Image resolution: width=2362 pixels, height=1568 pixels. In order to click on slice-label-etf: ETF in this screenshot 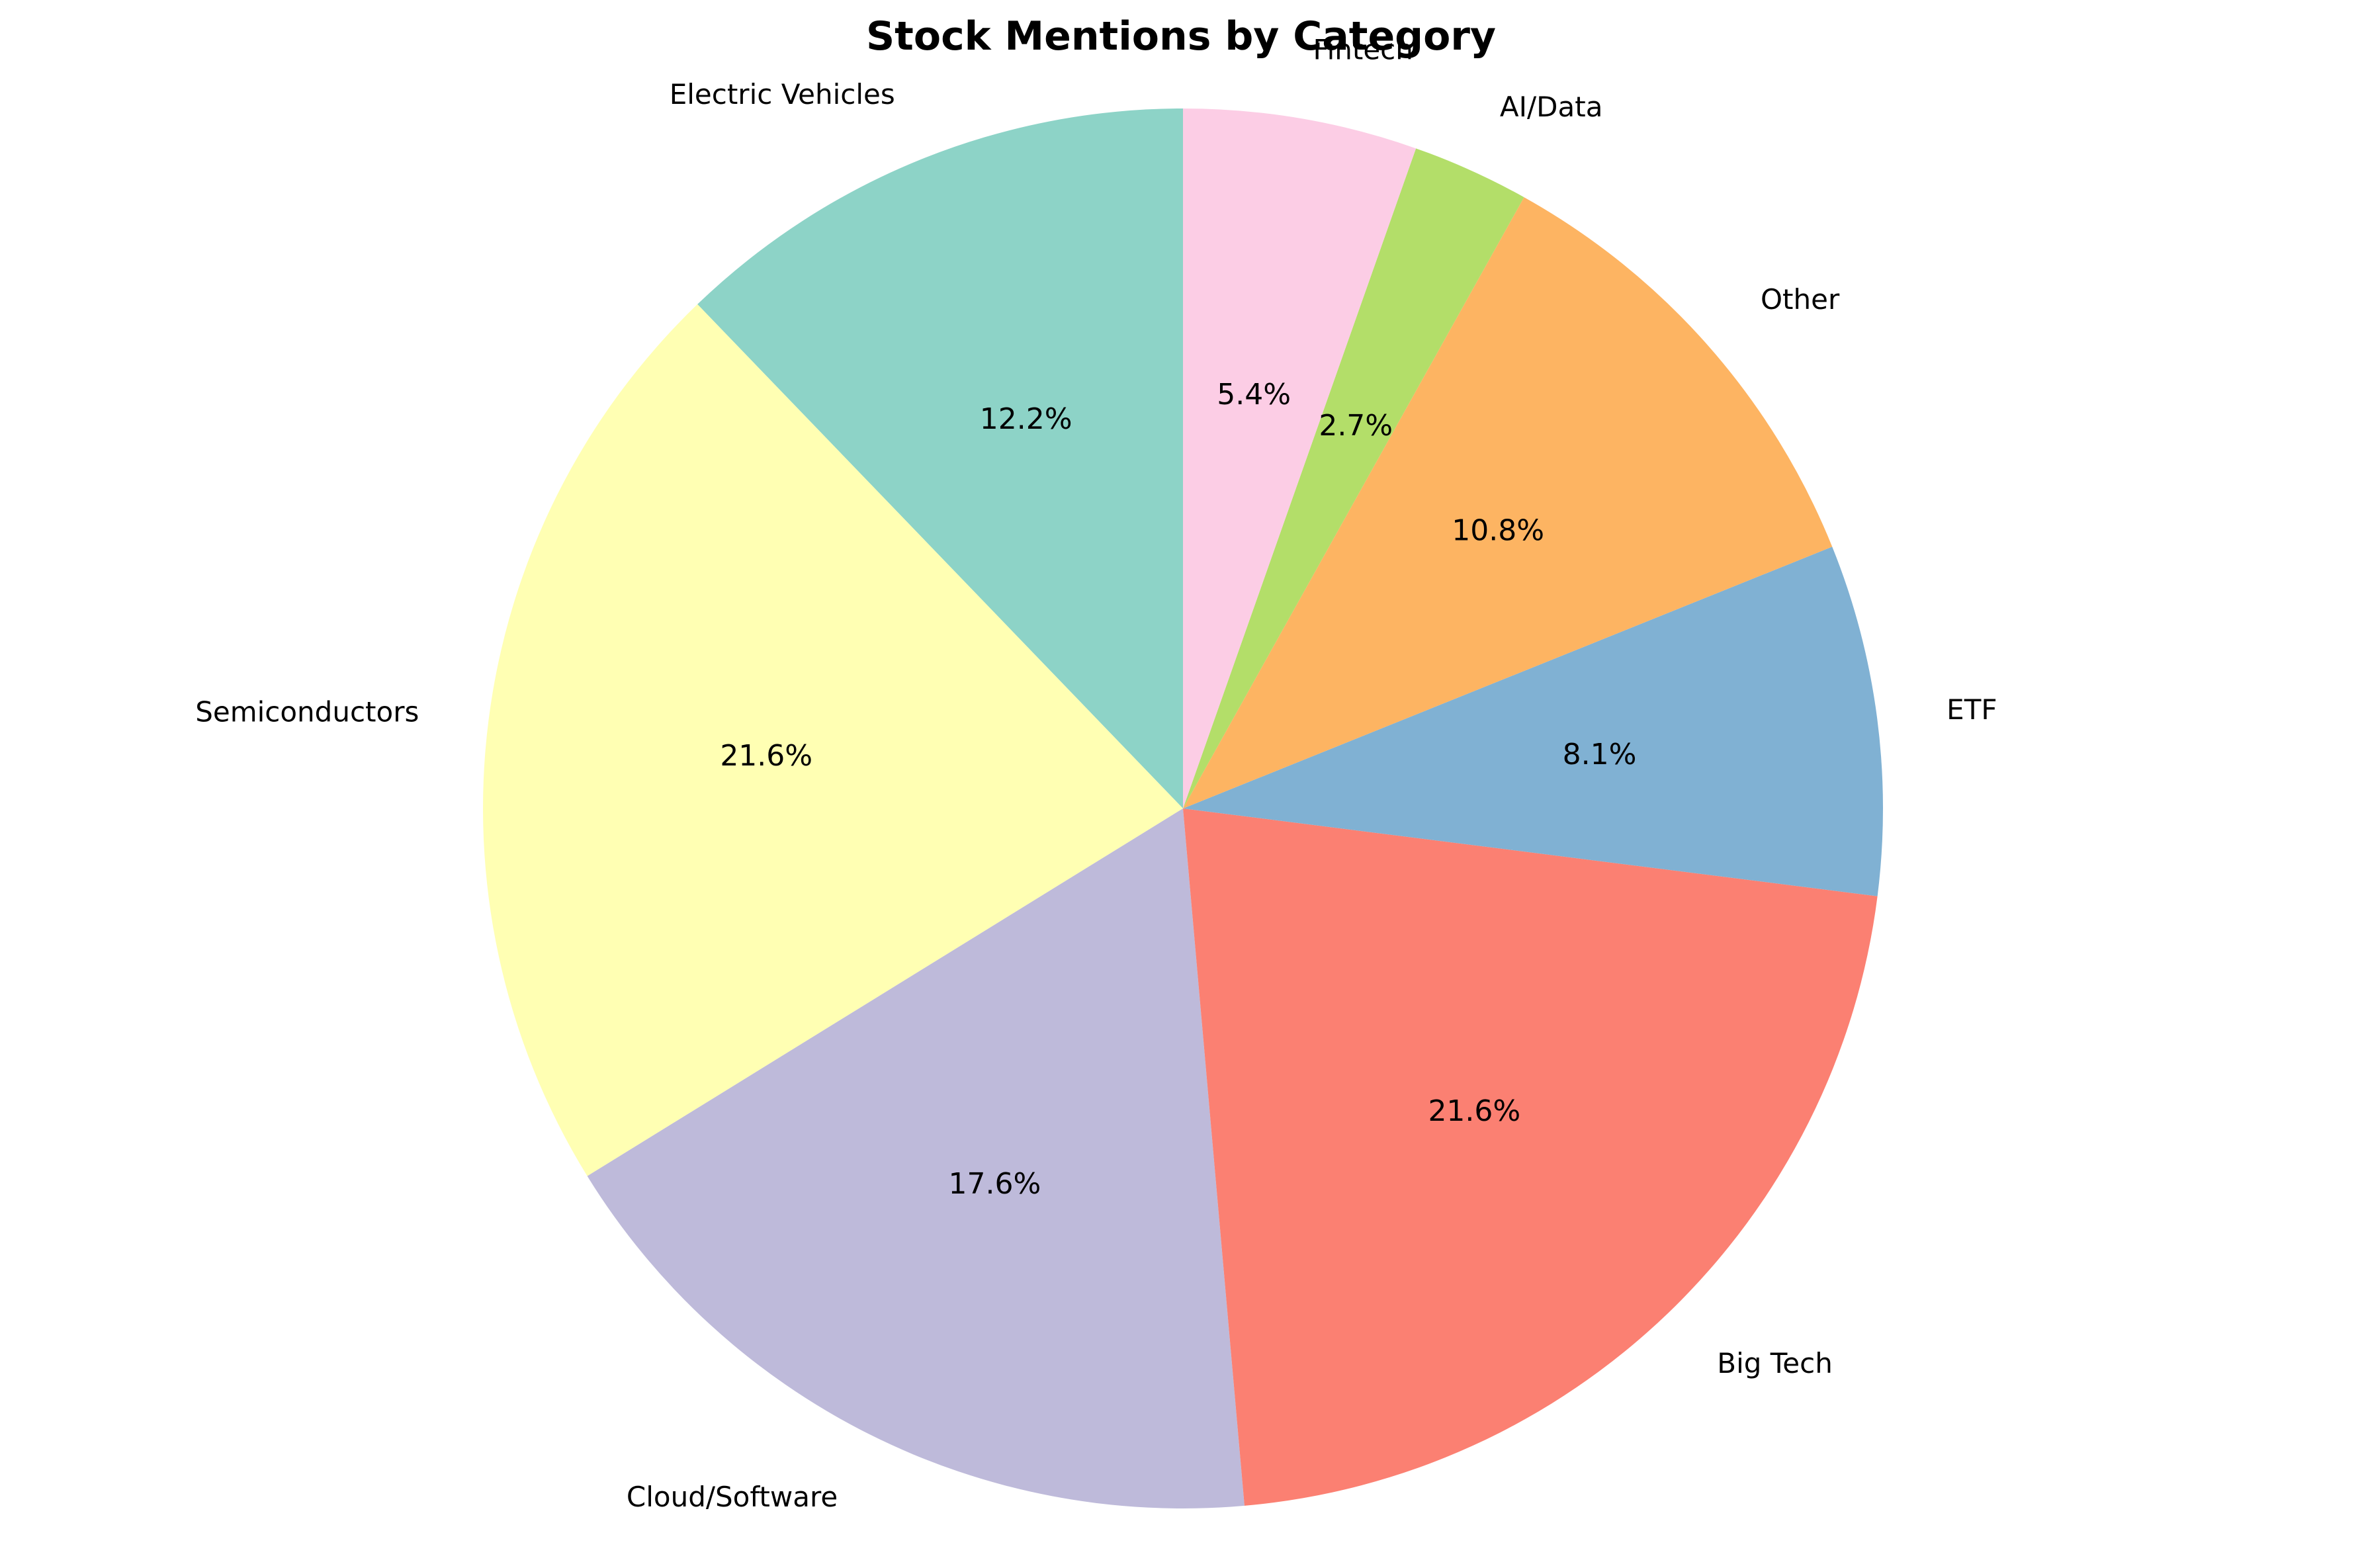, I will do `click(1971, 710)`.